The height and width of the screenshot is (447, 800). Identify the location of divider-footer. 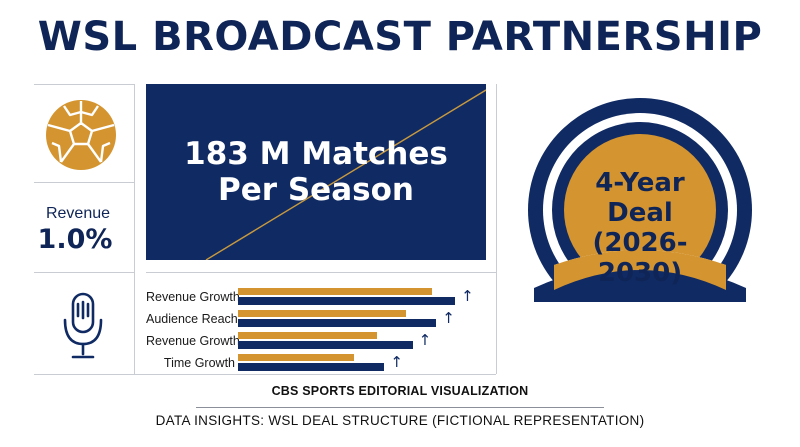
(400, 407).